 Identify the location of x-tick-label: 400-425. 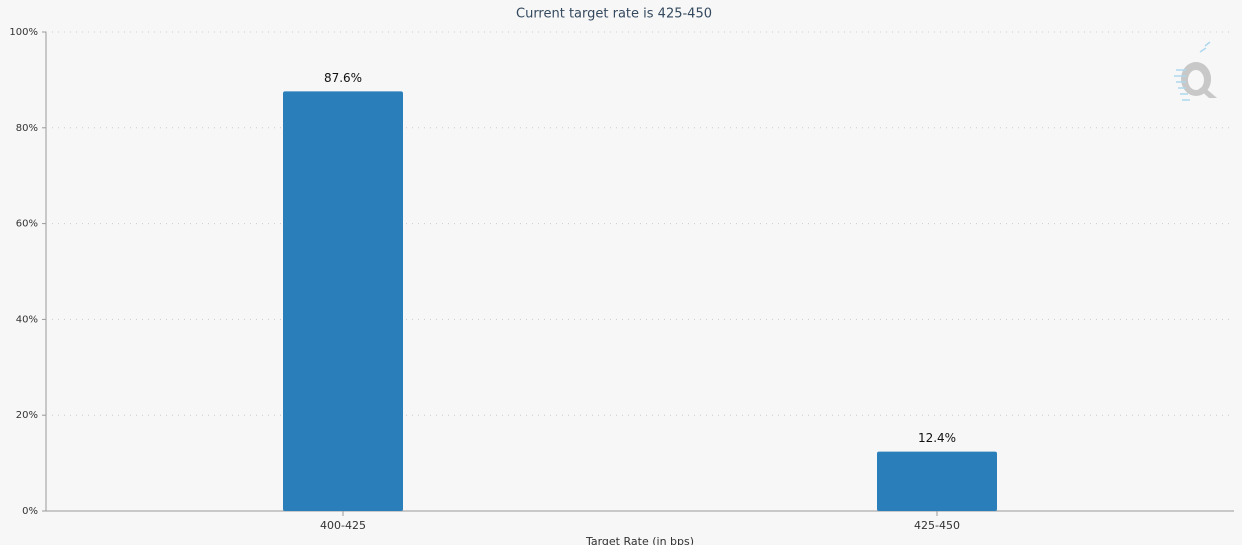
(343, 525).